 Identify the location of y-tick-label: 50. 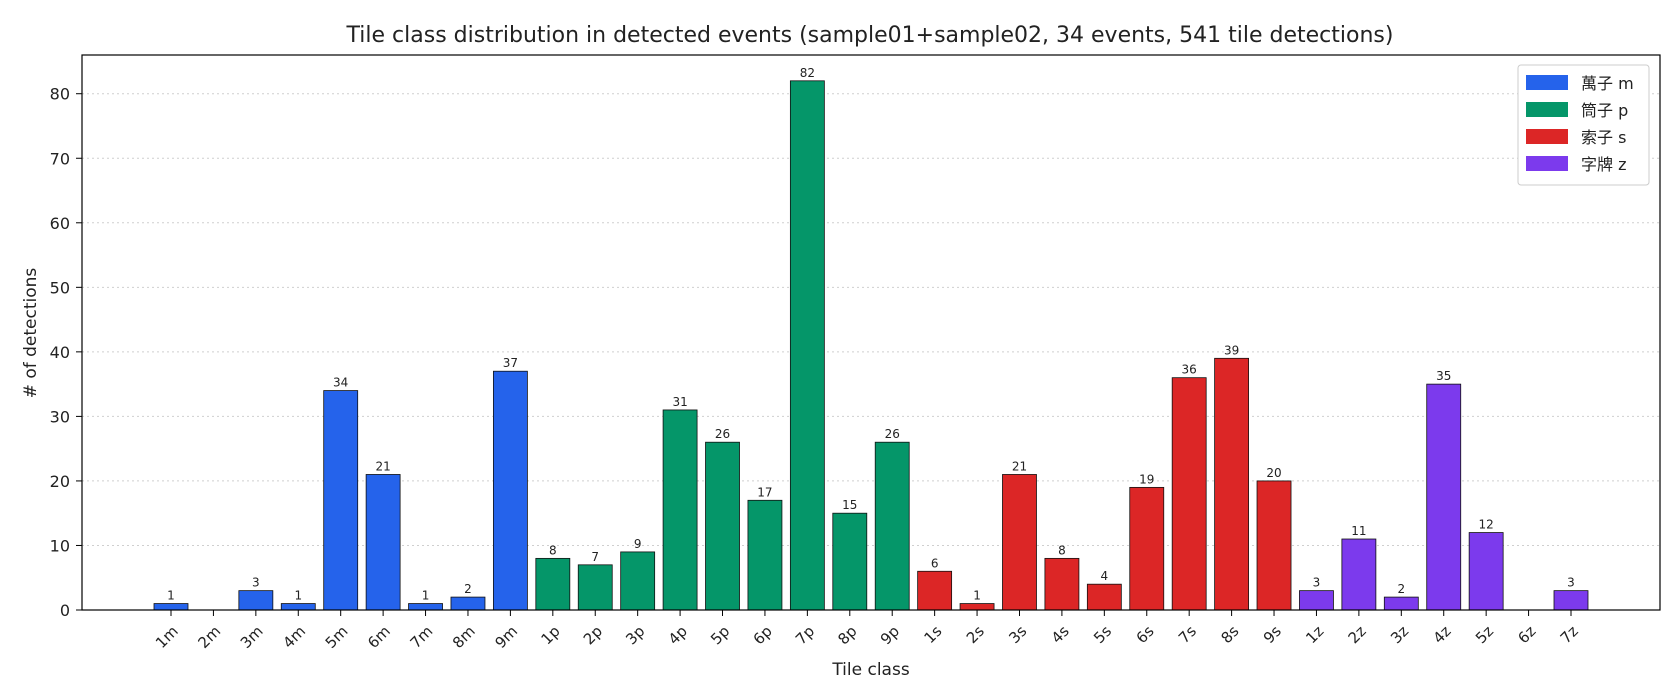
(60, 287).